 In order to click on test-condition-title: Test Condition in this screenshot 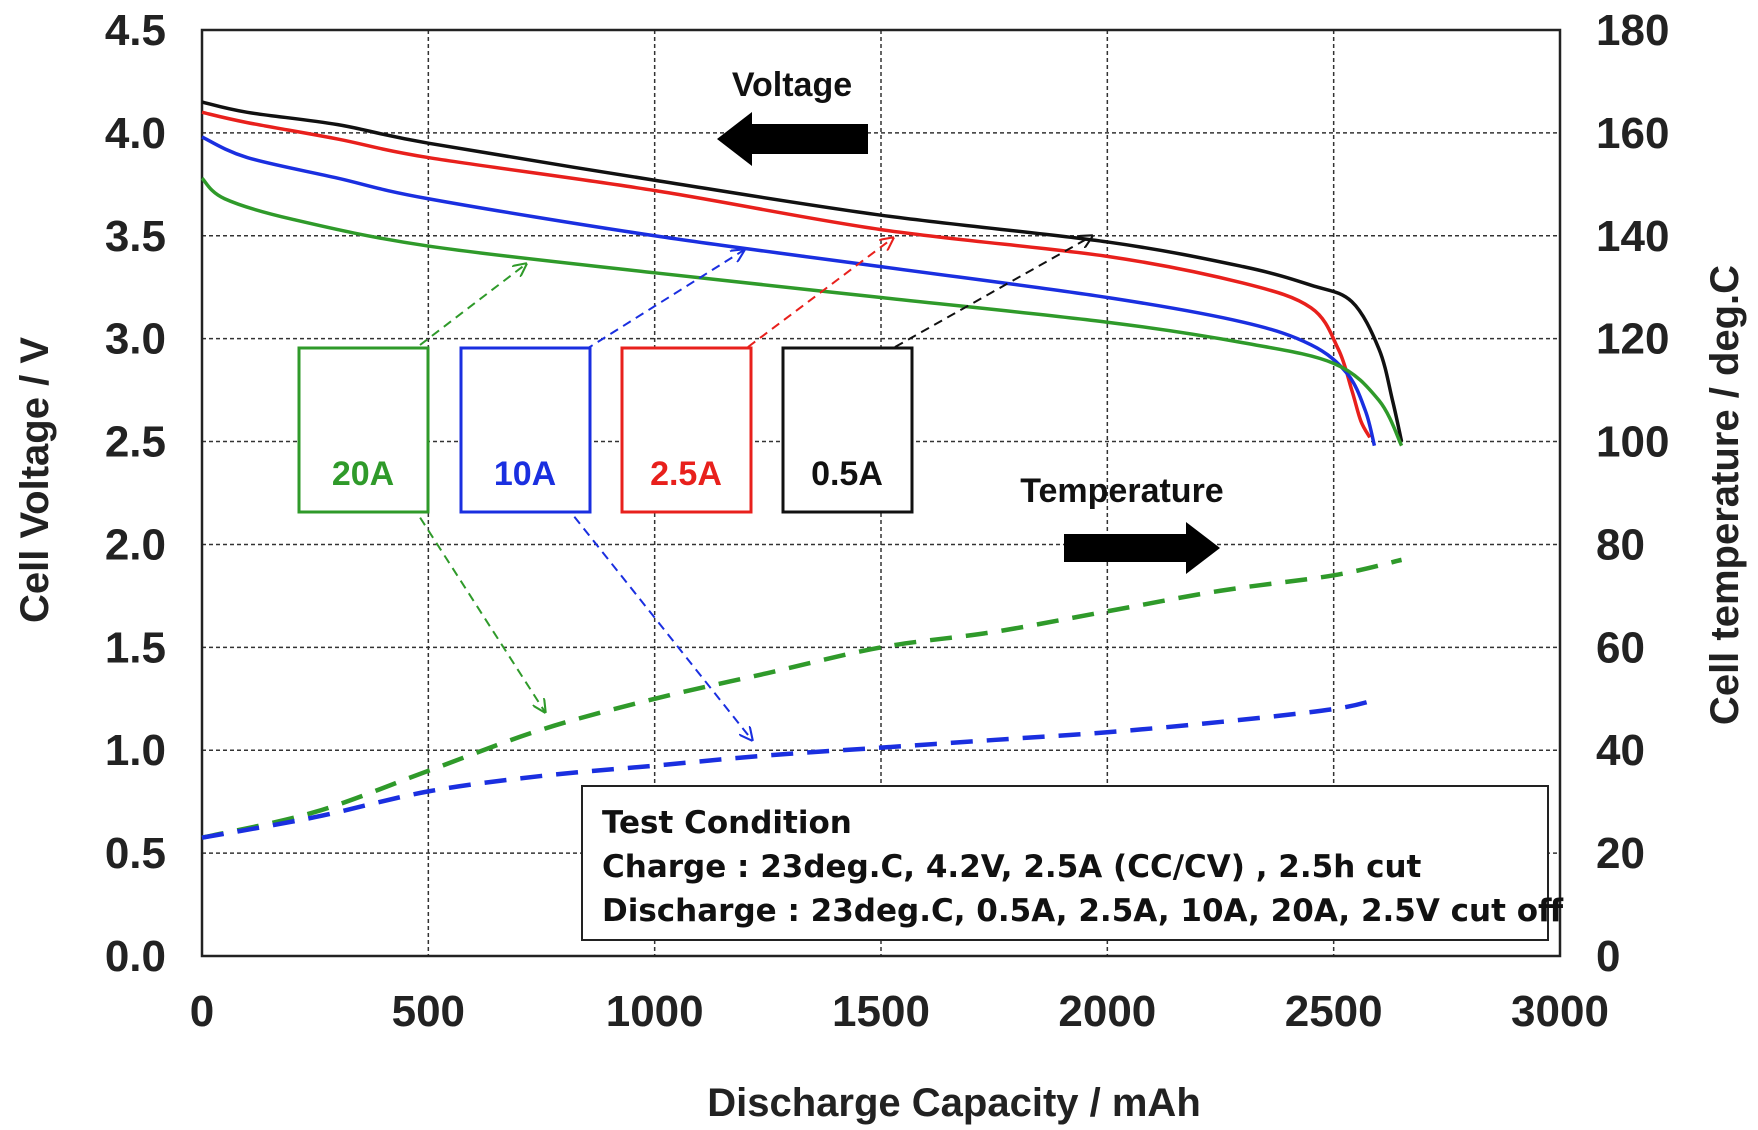, I will do `click(727, 823)`.